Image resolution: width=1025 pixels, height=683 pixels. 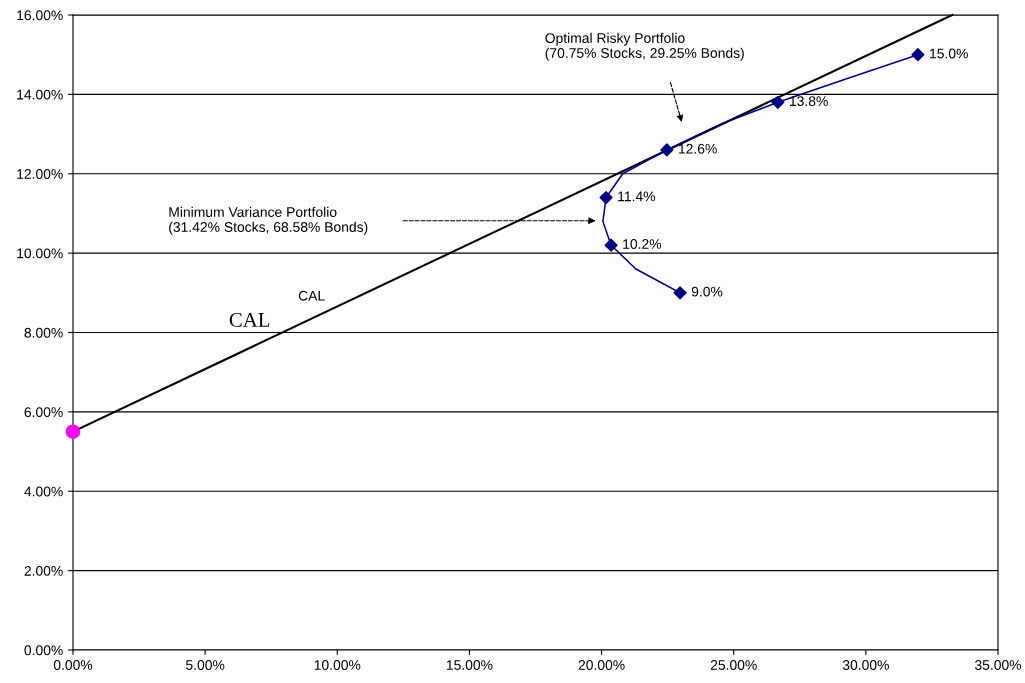 What do you see at coordinates (40, 94) in the screenshot?
I see `y-tick-label: 14.00%` at bounding box center [40, 94].